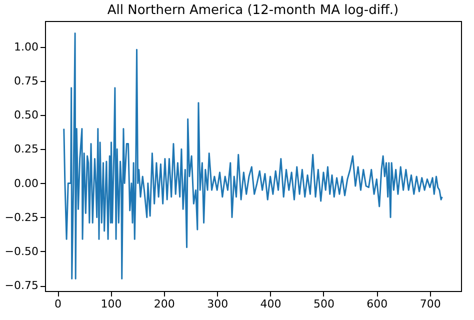  What do you see at coordinates (21, 251) in the screenshot?
I see `y-tick-label: −0.50` at bounding box center [21, 251].